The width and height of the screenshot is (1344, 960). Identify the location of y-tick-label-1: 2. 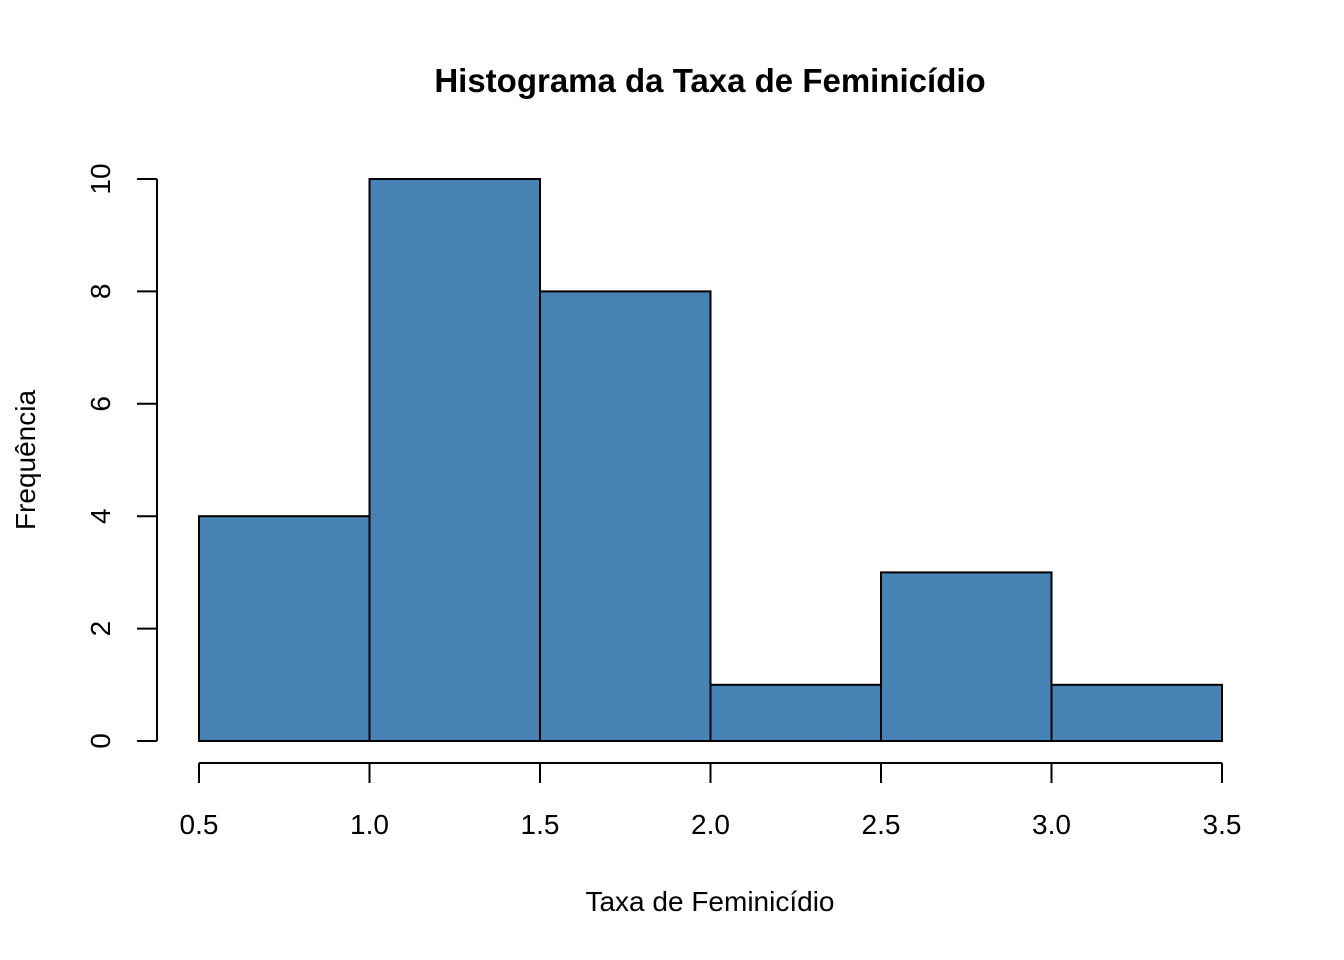
(100, 629).